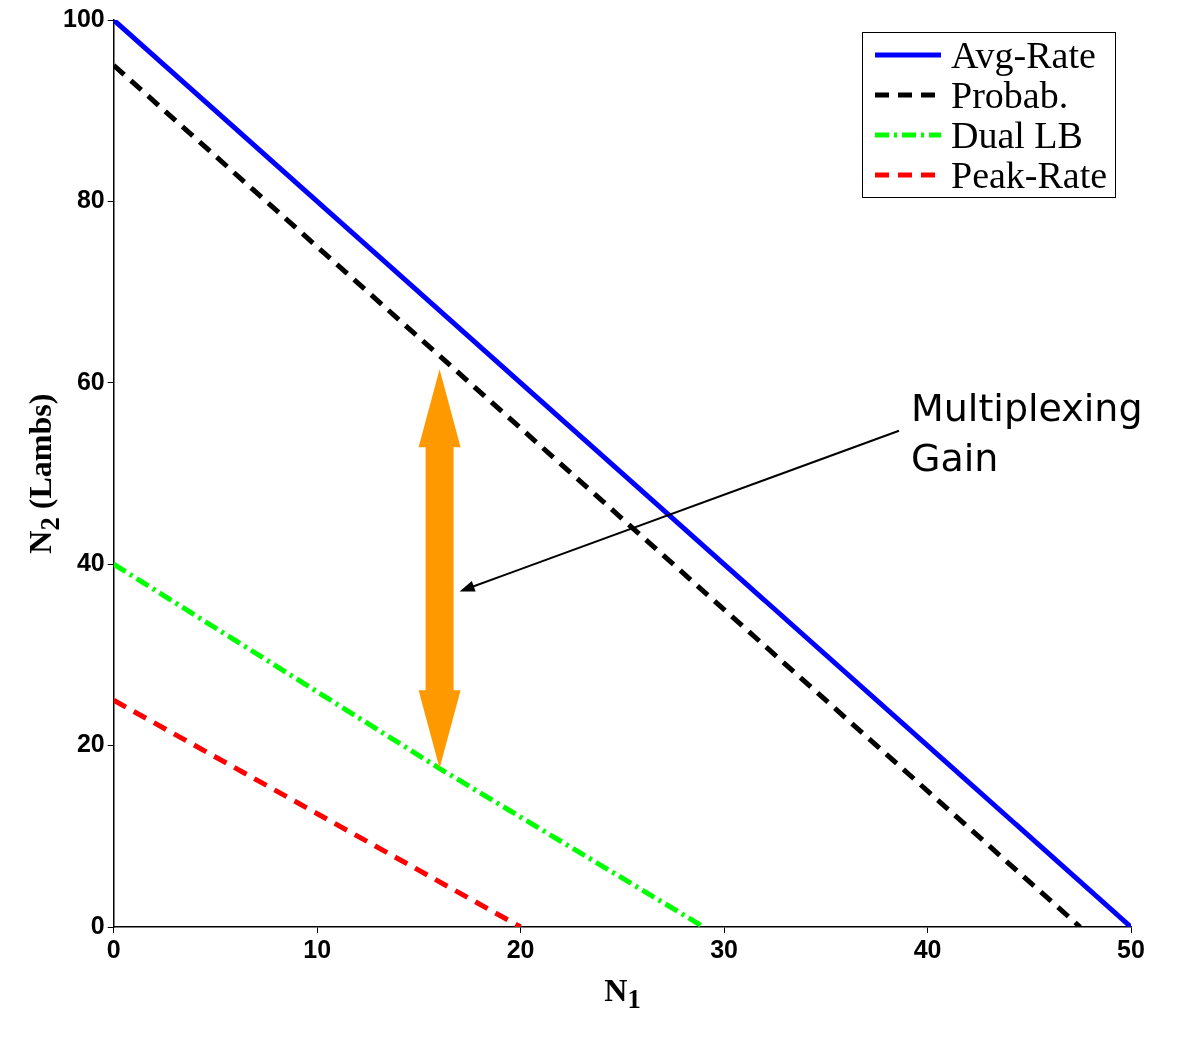  Describe the element at coordinates (1017, 135) in the screenshot. I see `legend-label: Dual LB` at that location.